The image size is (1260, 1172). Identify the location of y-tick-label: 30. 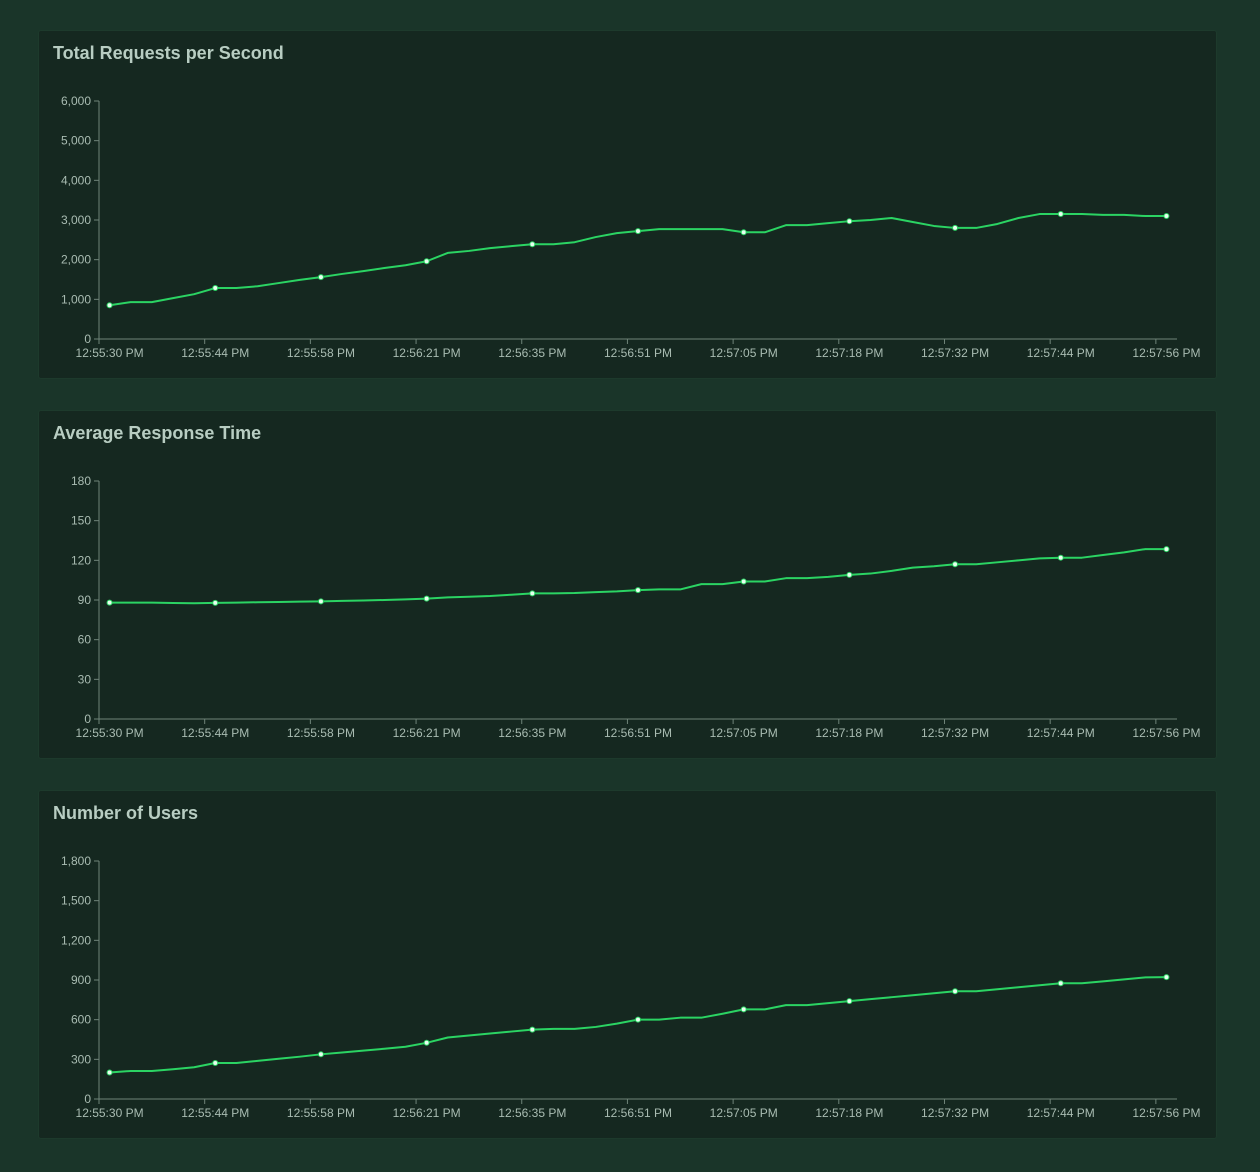
(85, 679).